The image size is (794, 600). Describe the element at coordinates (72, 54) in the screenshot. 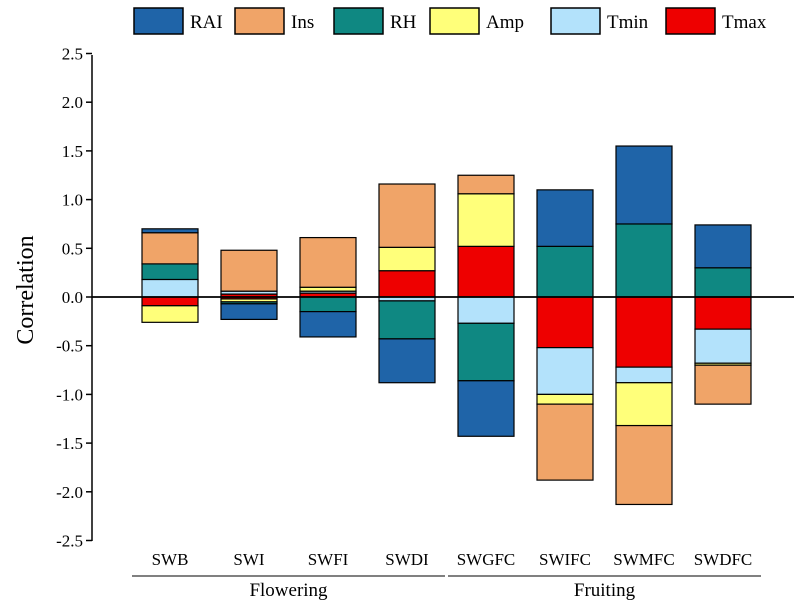

I see `y-tick-label: 2.5` at that location.